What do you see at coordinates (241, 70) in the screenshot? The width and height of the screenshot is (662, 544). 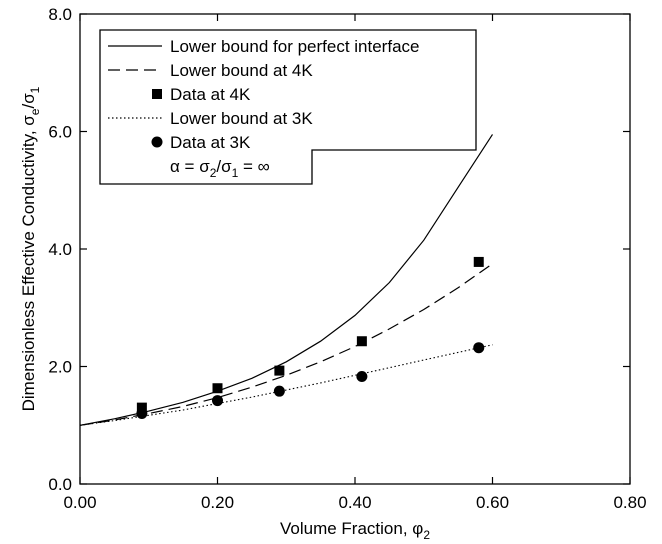 I see `legend-label-lower-bound-at-4k: Lower bound at 4K` at bounding box center [241, 70].